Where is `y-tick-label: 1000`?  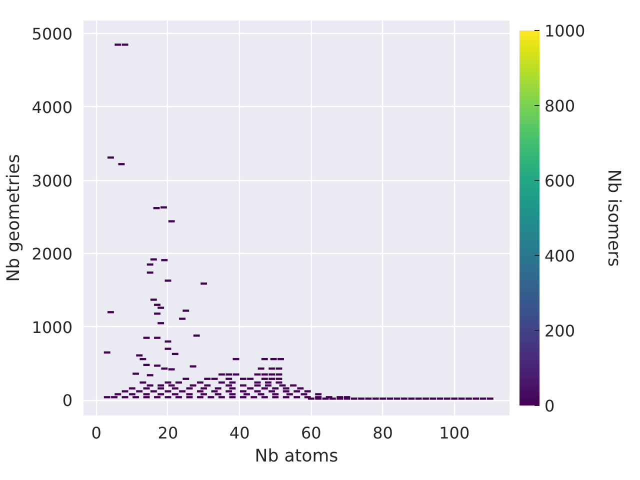 y-tick-label: 1000 is located at coordinates (52, 327).